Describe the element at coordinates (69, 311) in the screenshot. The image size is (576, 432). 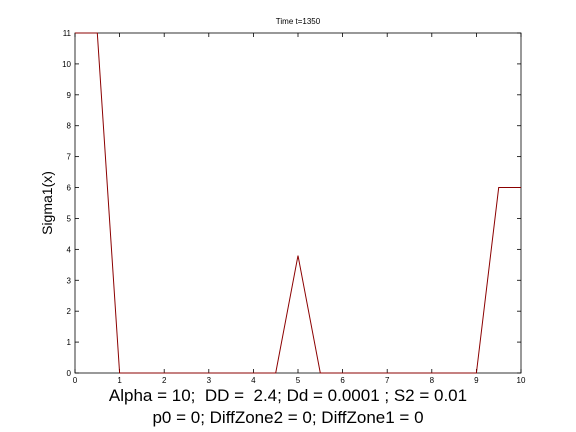
I see `y-tick-label: 2` at that location.